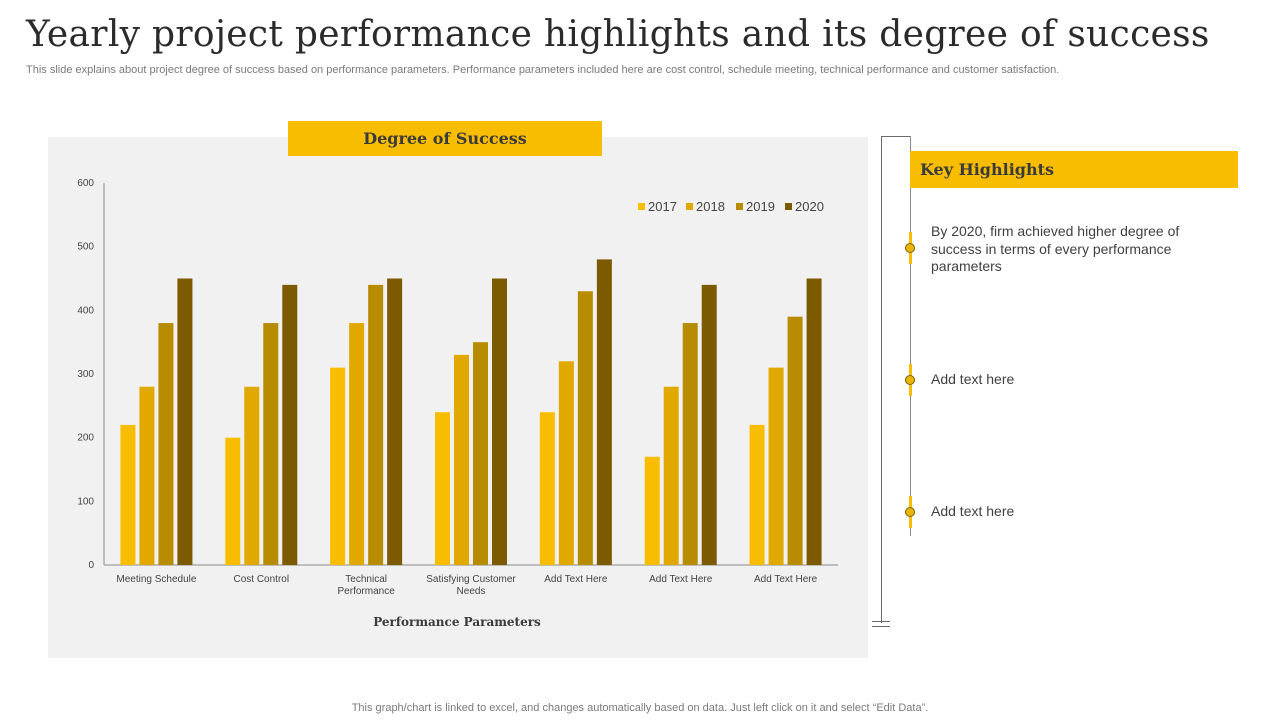 The width and height of the screenshot is (1280, 720). Describe the element at coordinates (445, 138) in the screenshot. I see `chart-title-banner: Degree of Success` at that location.